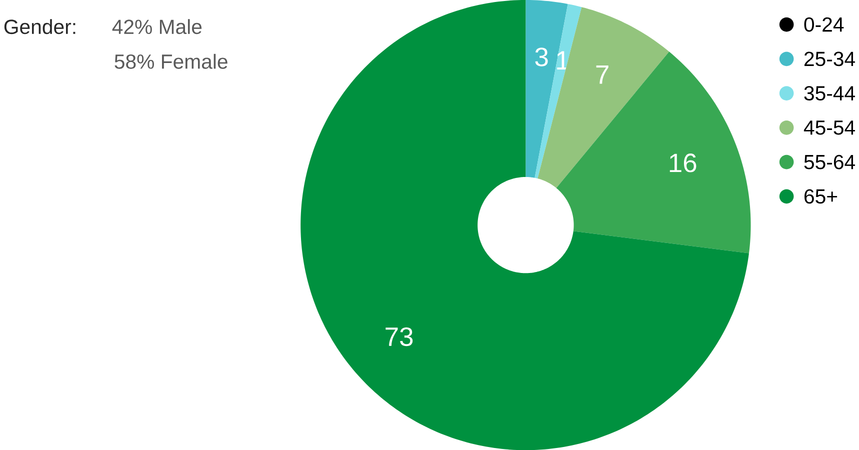 The height and width of the screenshot is (450, 859). What do you see at coordinates (40, 26) in the screenshot?
I see `text: Gender:` at bounding box center [40, 26].